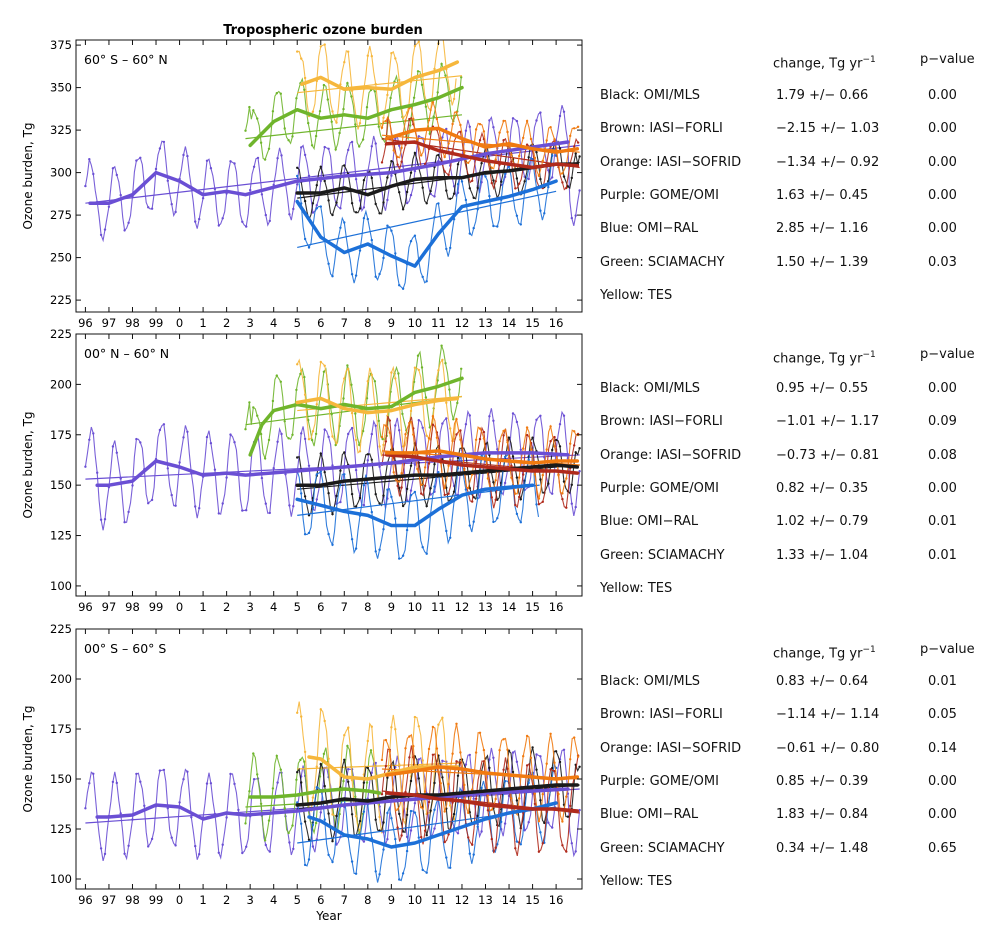  What do you see at coordinates (485, 323) in the screenshot?
I see `x-tick-label: 13` at bounding box center [485, 323].